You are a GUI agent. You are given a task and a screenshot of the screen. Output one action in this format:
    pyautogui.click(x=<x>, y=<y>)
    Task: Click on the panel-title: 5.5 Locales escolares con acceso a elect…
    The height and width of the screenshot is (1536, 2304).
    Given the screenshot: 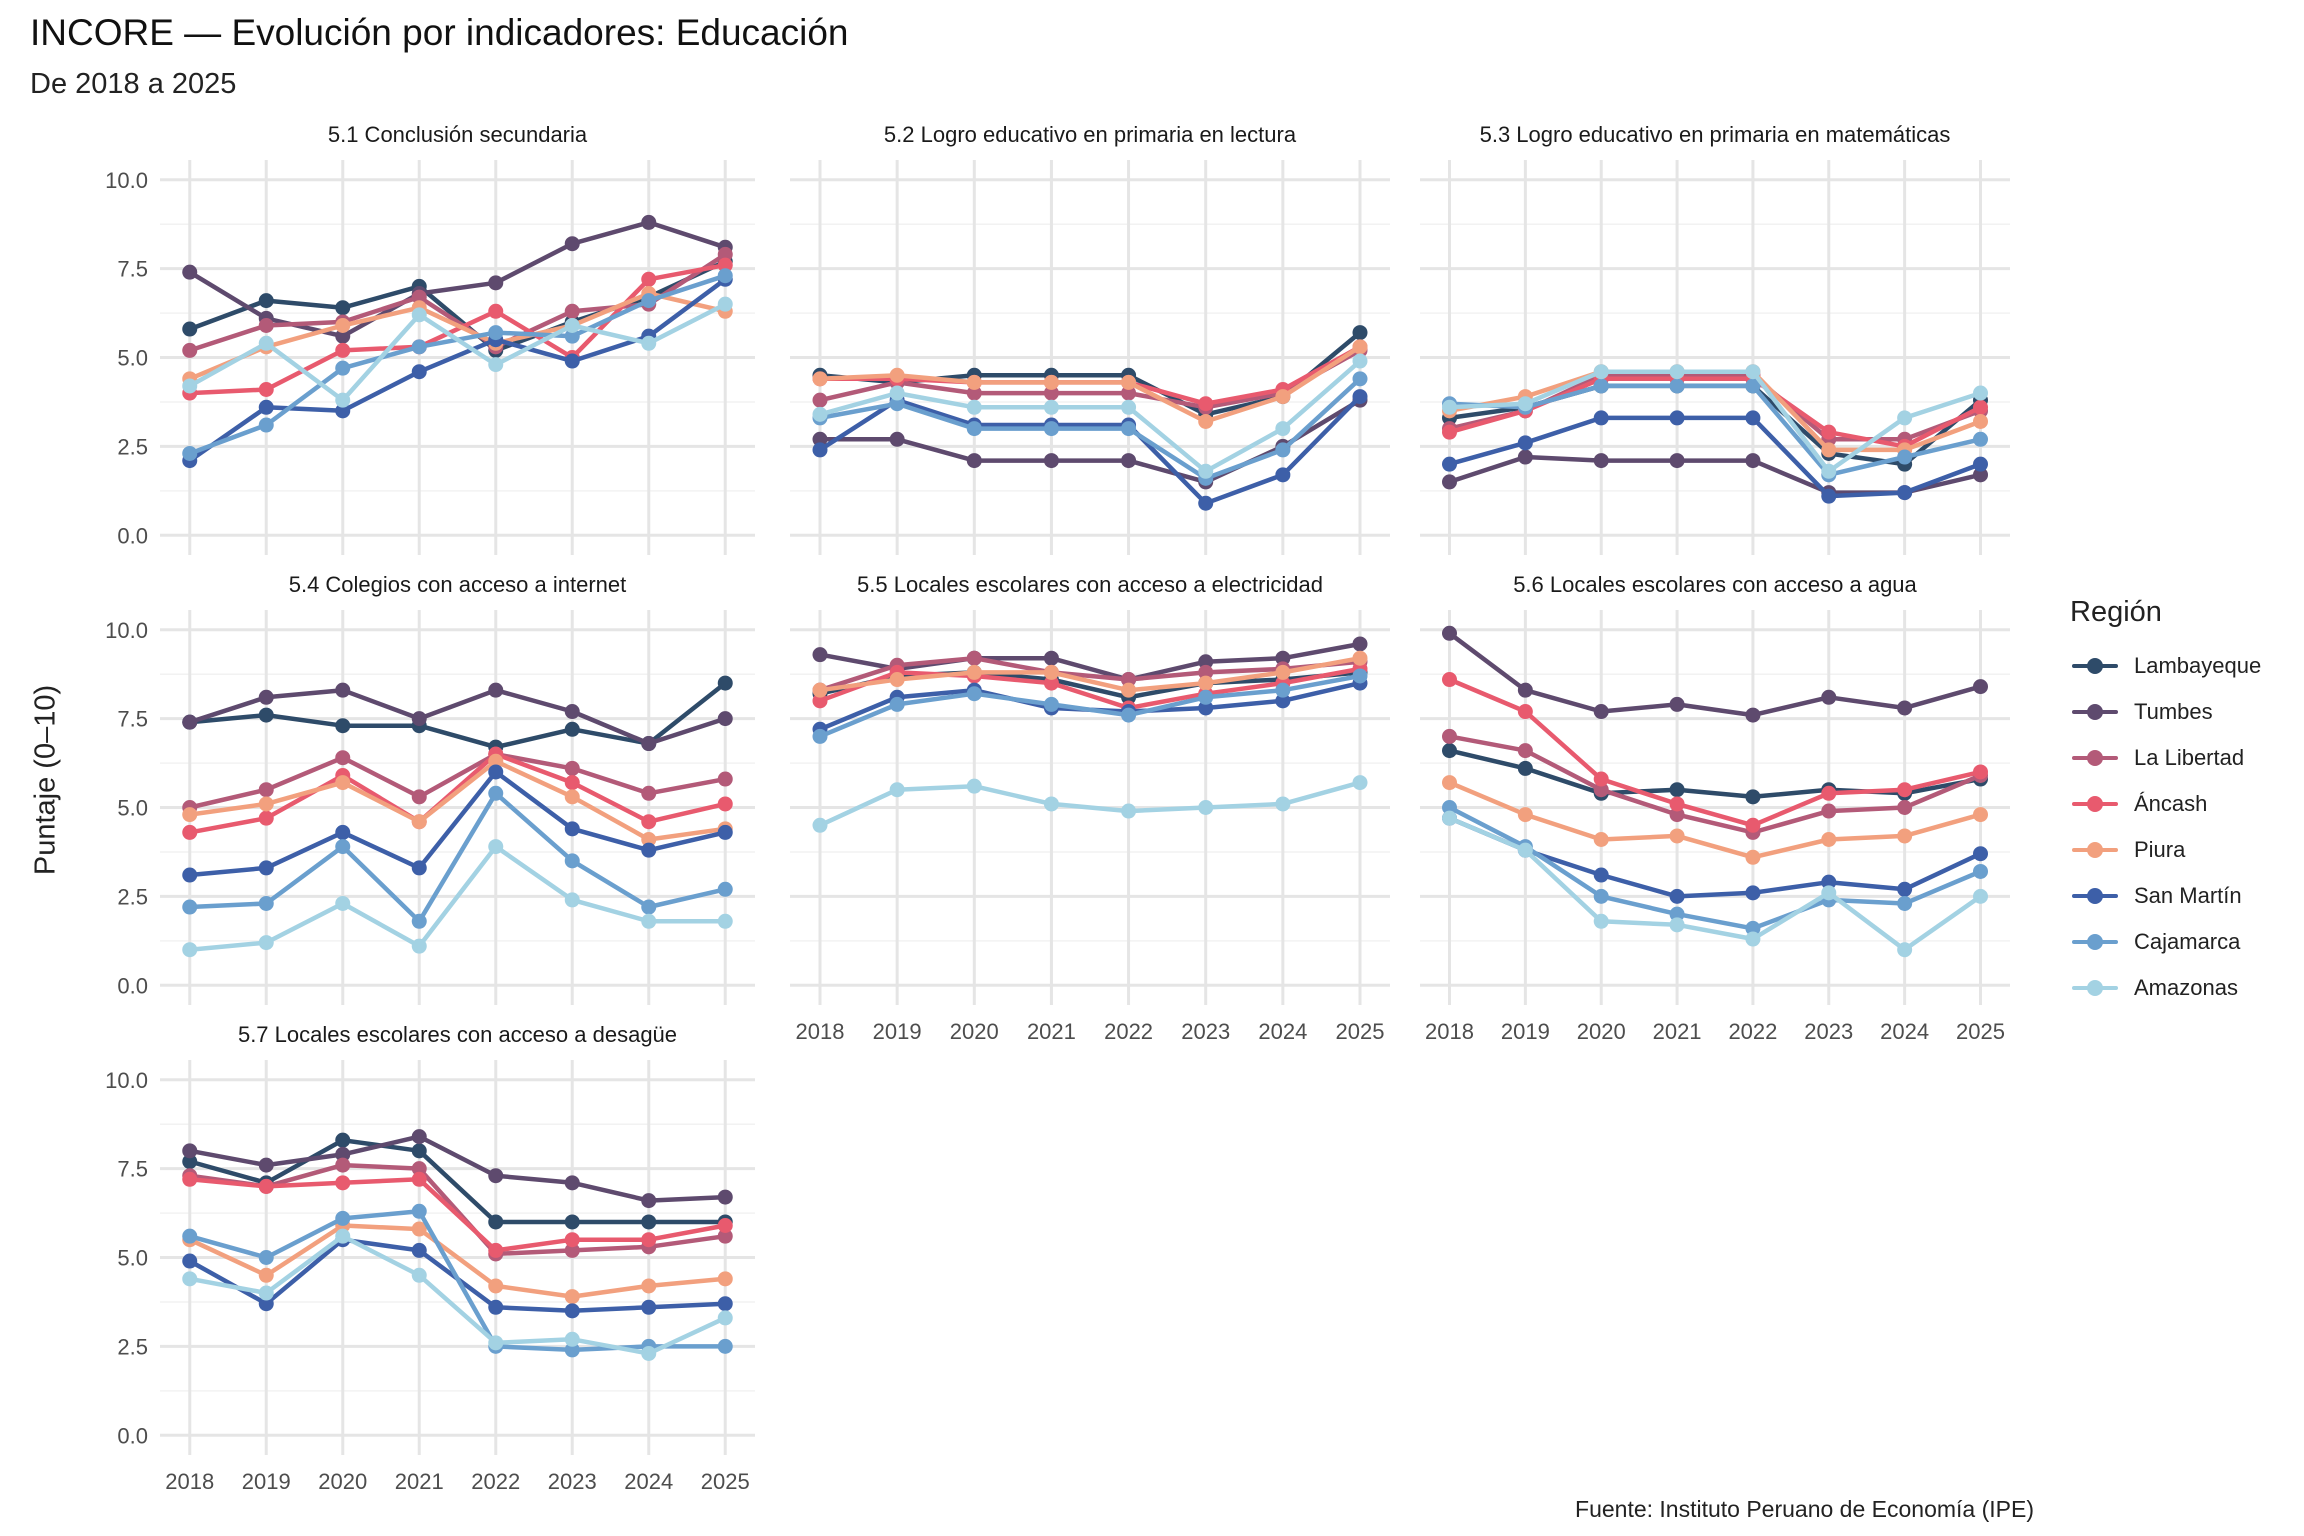 What is the action you would take?
    pyautogui.click(x=1090, y=584)
    